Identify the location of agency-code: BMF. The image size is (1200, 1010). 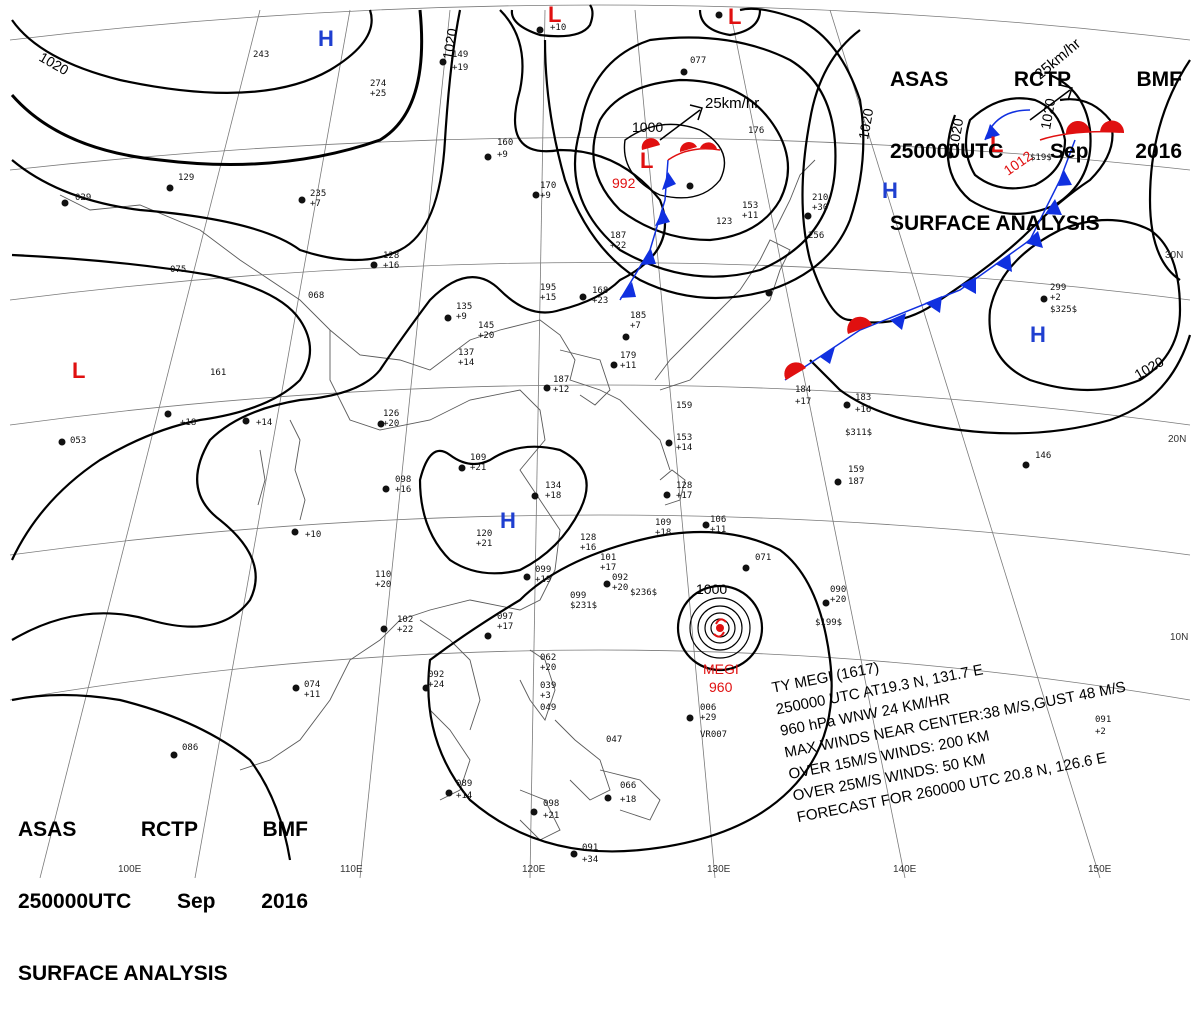
(1159, 79).